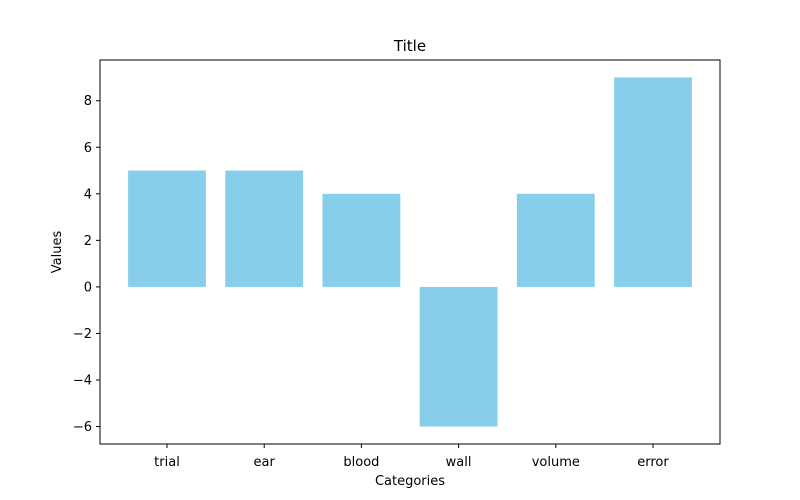 The image size is (800, 500). What do you see at coordinates (410, 481) in the screenshot?
I see `x-axis-label: Categories` at bounding box center [410, 481].